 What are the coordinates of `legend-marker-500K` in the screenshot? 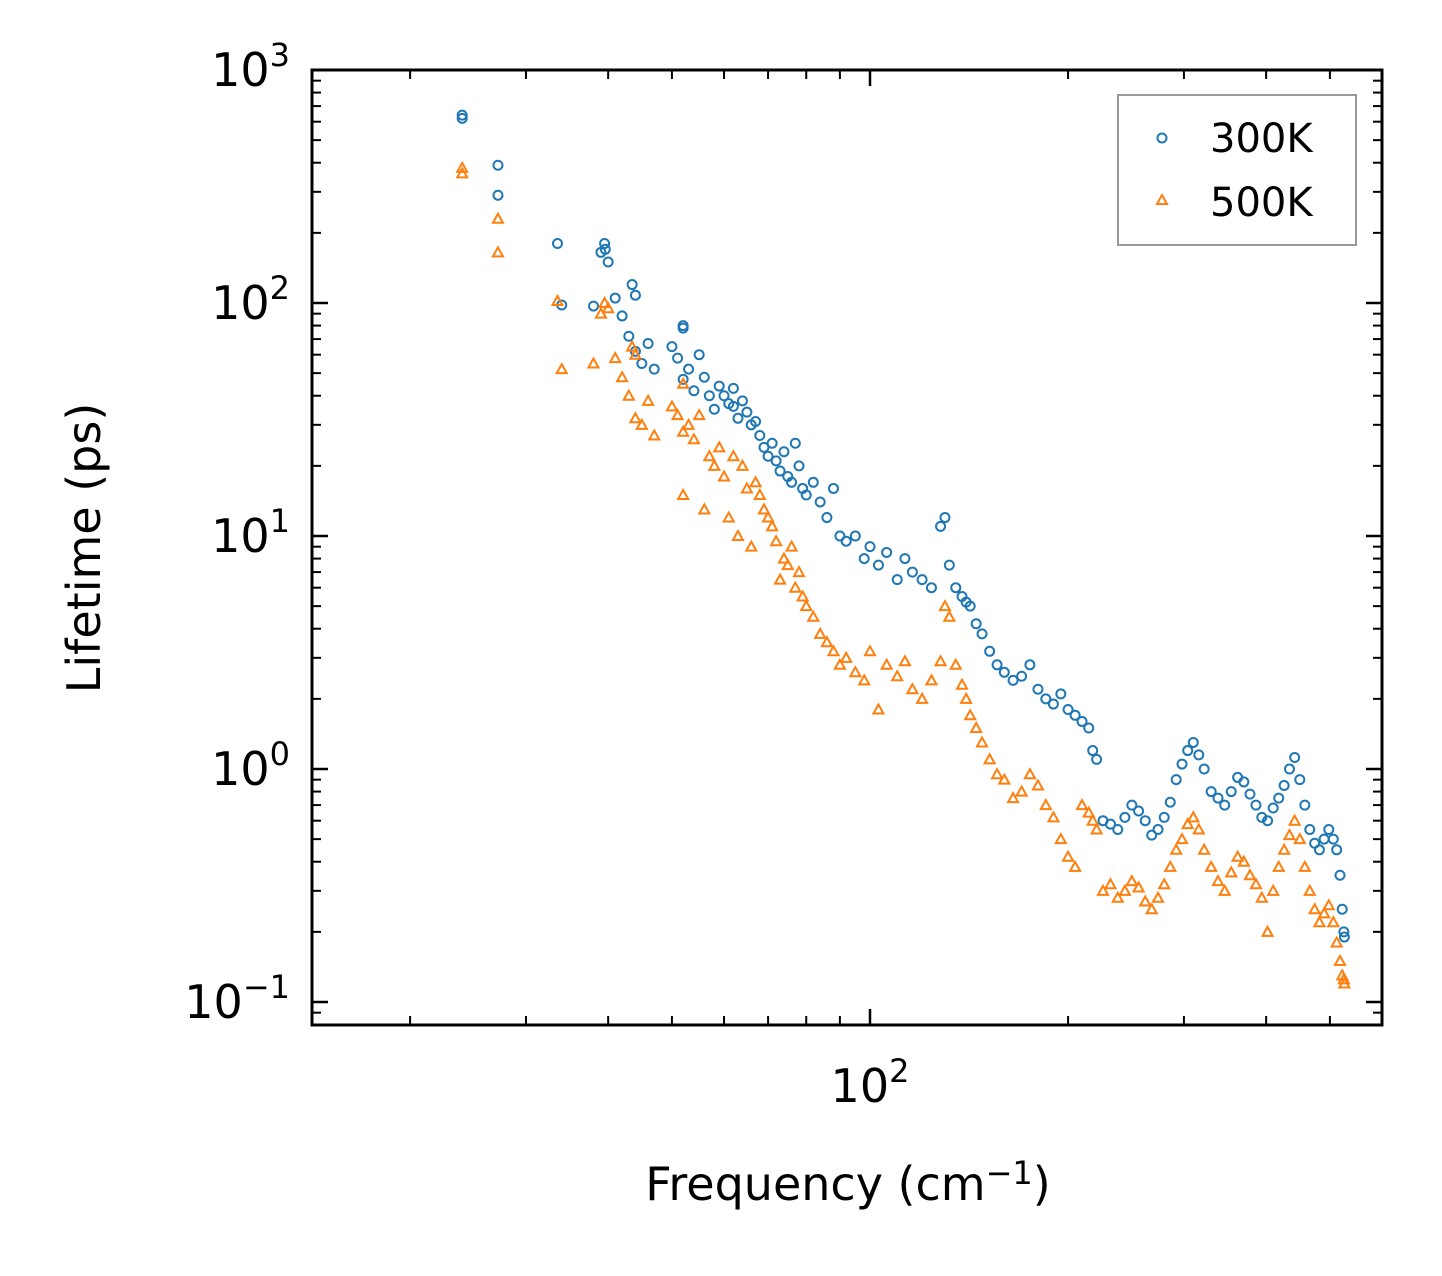 It's located at (1162, 198).